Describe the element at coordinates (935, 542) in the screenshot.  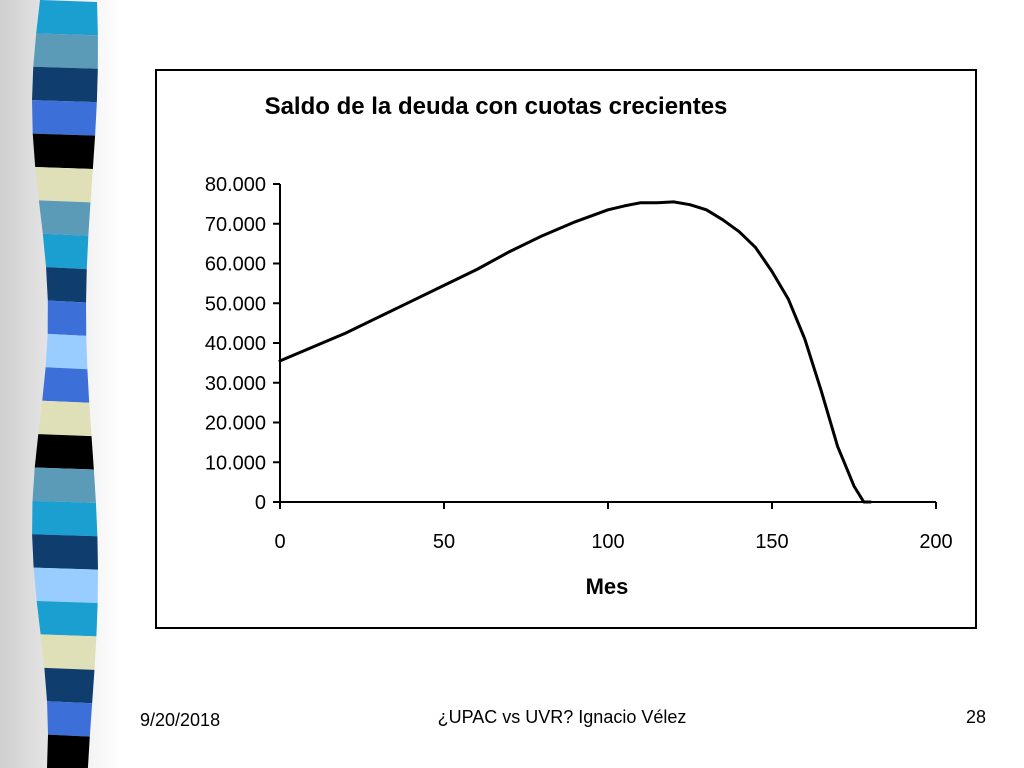
I see `x-tick-label: 200` at that location.